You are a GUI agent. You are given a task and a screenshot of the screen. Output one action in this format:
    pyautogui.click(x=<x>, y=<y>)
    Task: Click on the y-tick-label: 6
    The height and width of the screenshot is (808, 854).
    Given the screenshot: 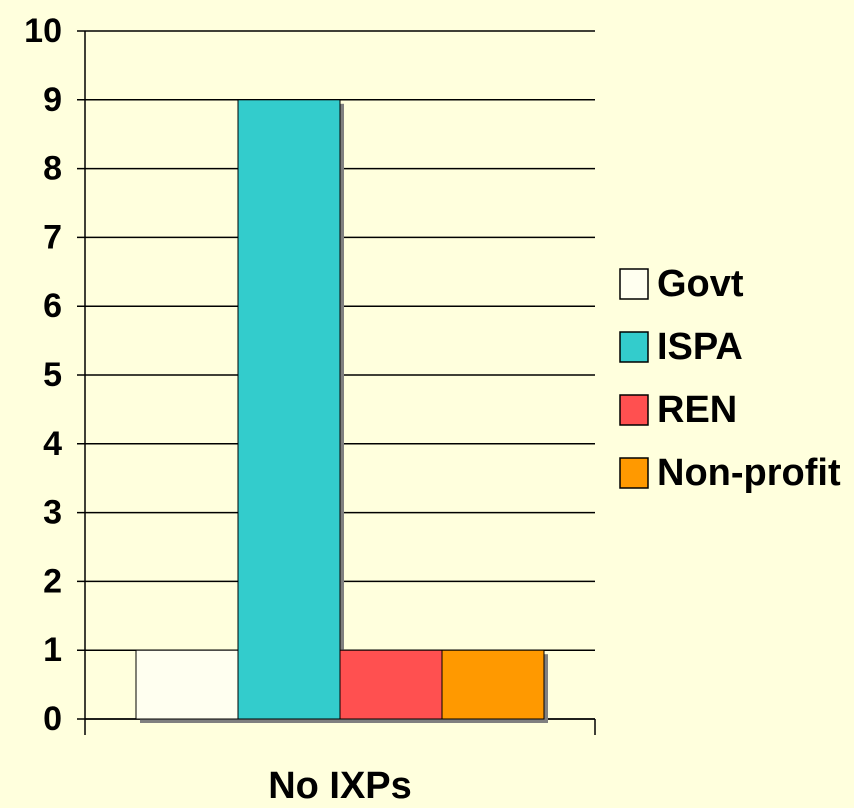 What is the action you would take?
    pyautogui.click(x=52, y=306)
    